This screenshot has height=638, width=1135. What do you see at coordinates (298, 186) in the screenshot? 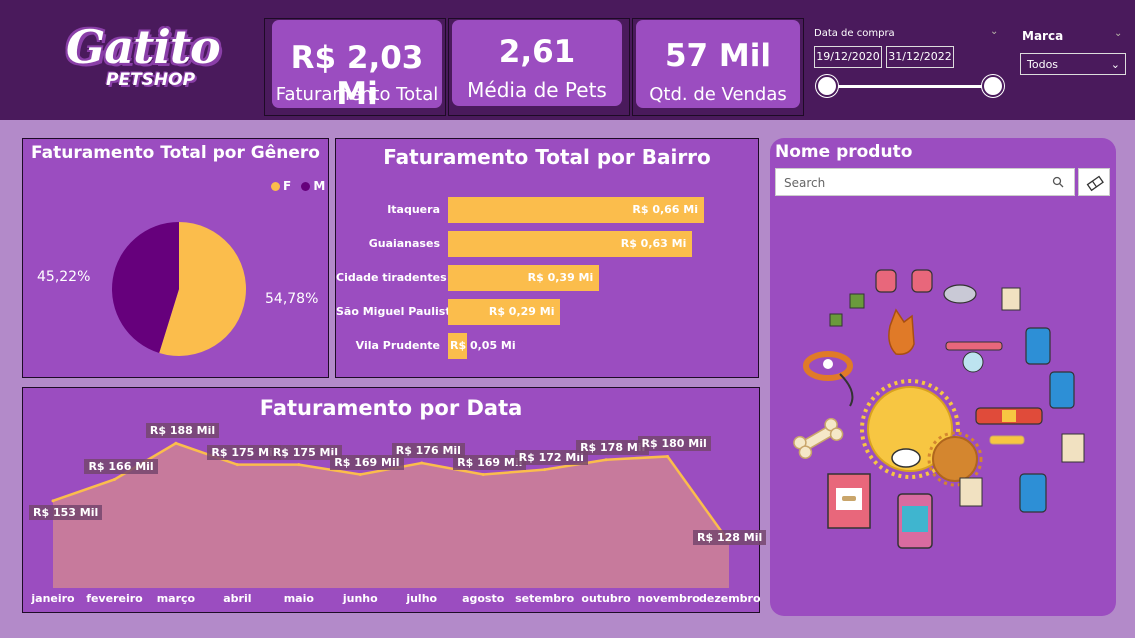
I see `pie-legend: F M` at bounding box center [298, 186].